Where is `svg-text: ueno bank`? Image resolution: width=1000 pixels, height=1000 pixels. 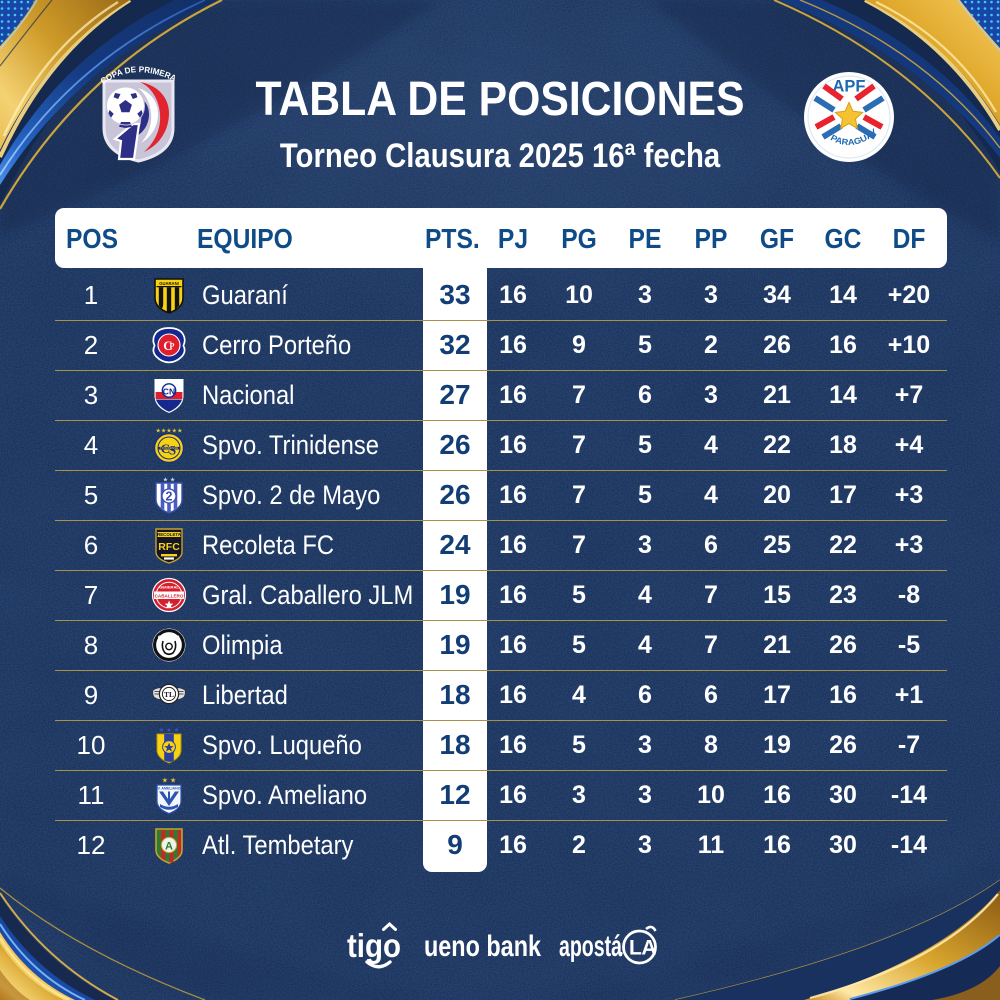 svg-text: ueno bank is located at coordinates (482, 946).